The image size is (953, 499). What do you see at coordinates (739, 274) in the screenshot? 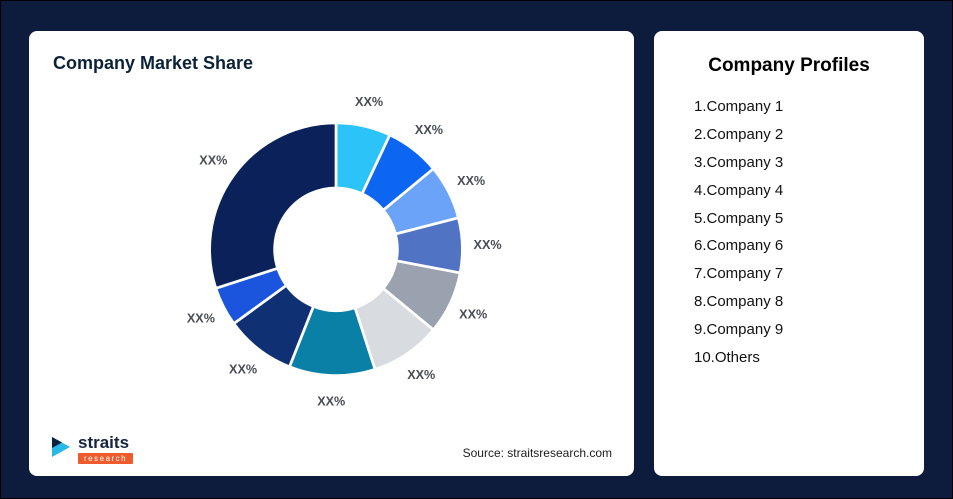
I see `profile-list-item: 7.Company 7` at bounding box center [739, 274].